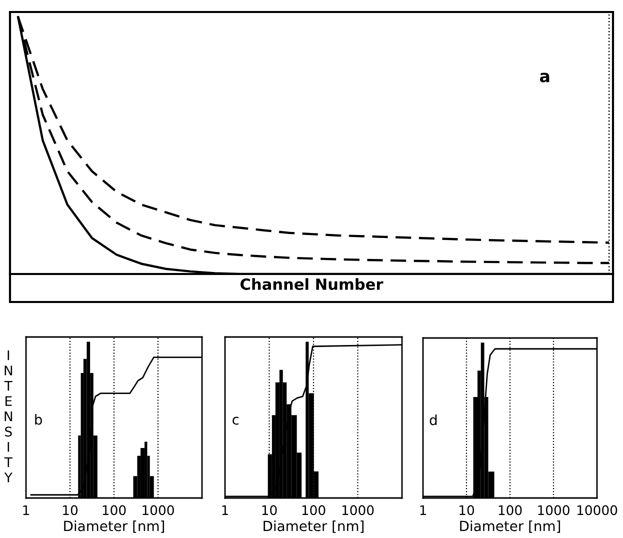 Image resolution: width=623 pixels, height=538 pixels. What do you see at coordinates (545, 77) in the screenshot?
I see `annotation: a` at bounding box center [545, 77].